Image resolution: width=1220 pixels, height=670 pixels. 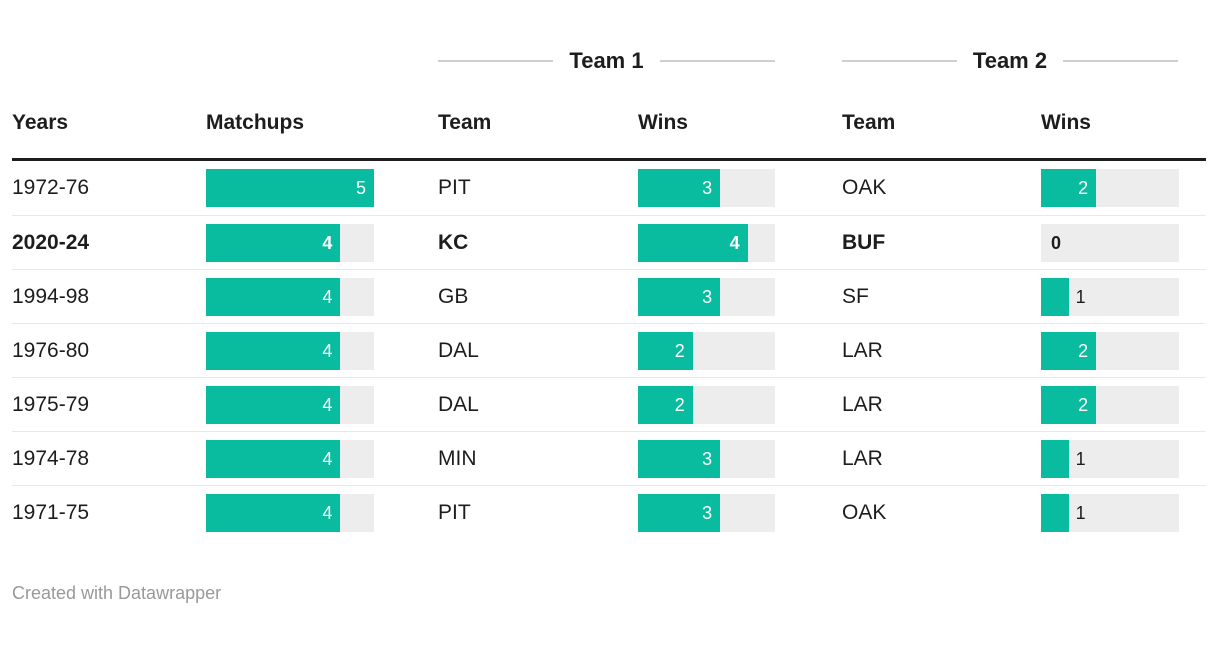 What do you see at coordinates (665, 404) in the screenshot?
I see `team1-wins-bar-fill: 2` at bounding box center [665, 404].